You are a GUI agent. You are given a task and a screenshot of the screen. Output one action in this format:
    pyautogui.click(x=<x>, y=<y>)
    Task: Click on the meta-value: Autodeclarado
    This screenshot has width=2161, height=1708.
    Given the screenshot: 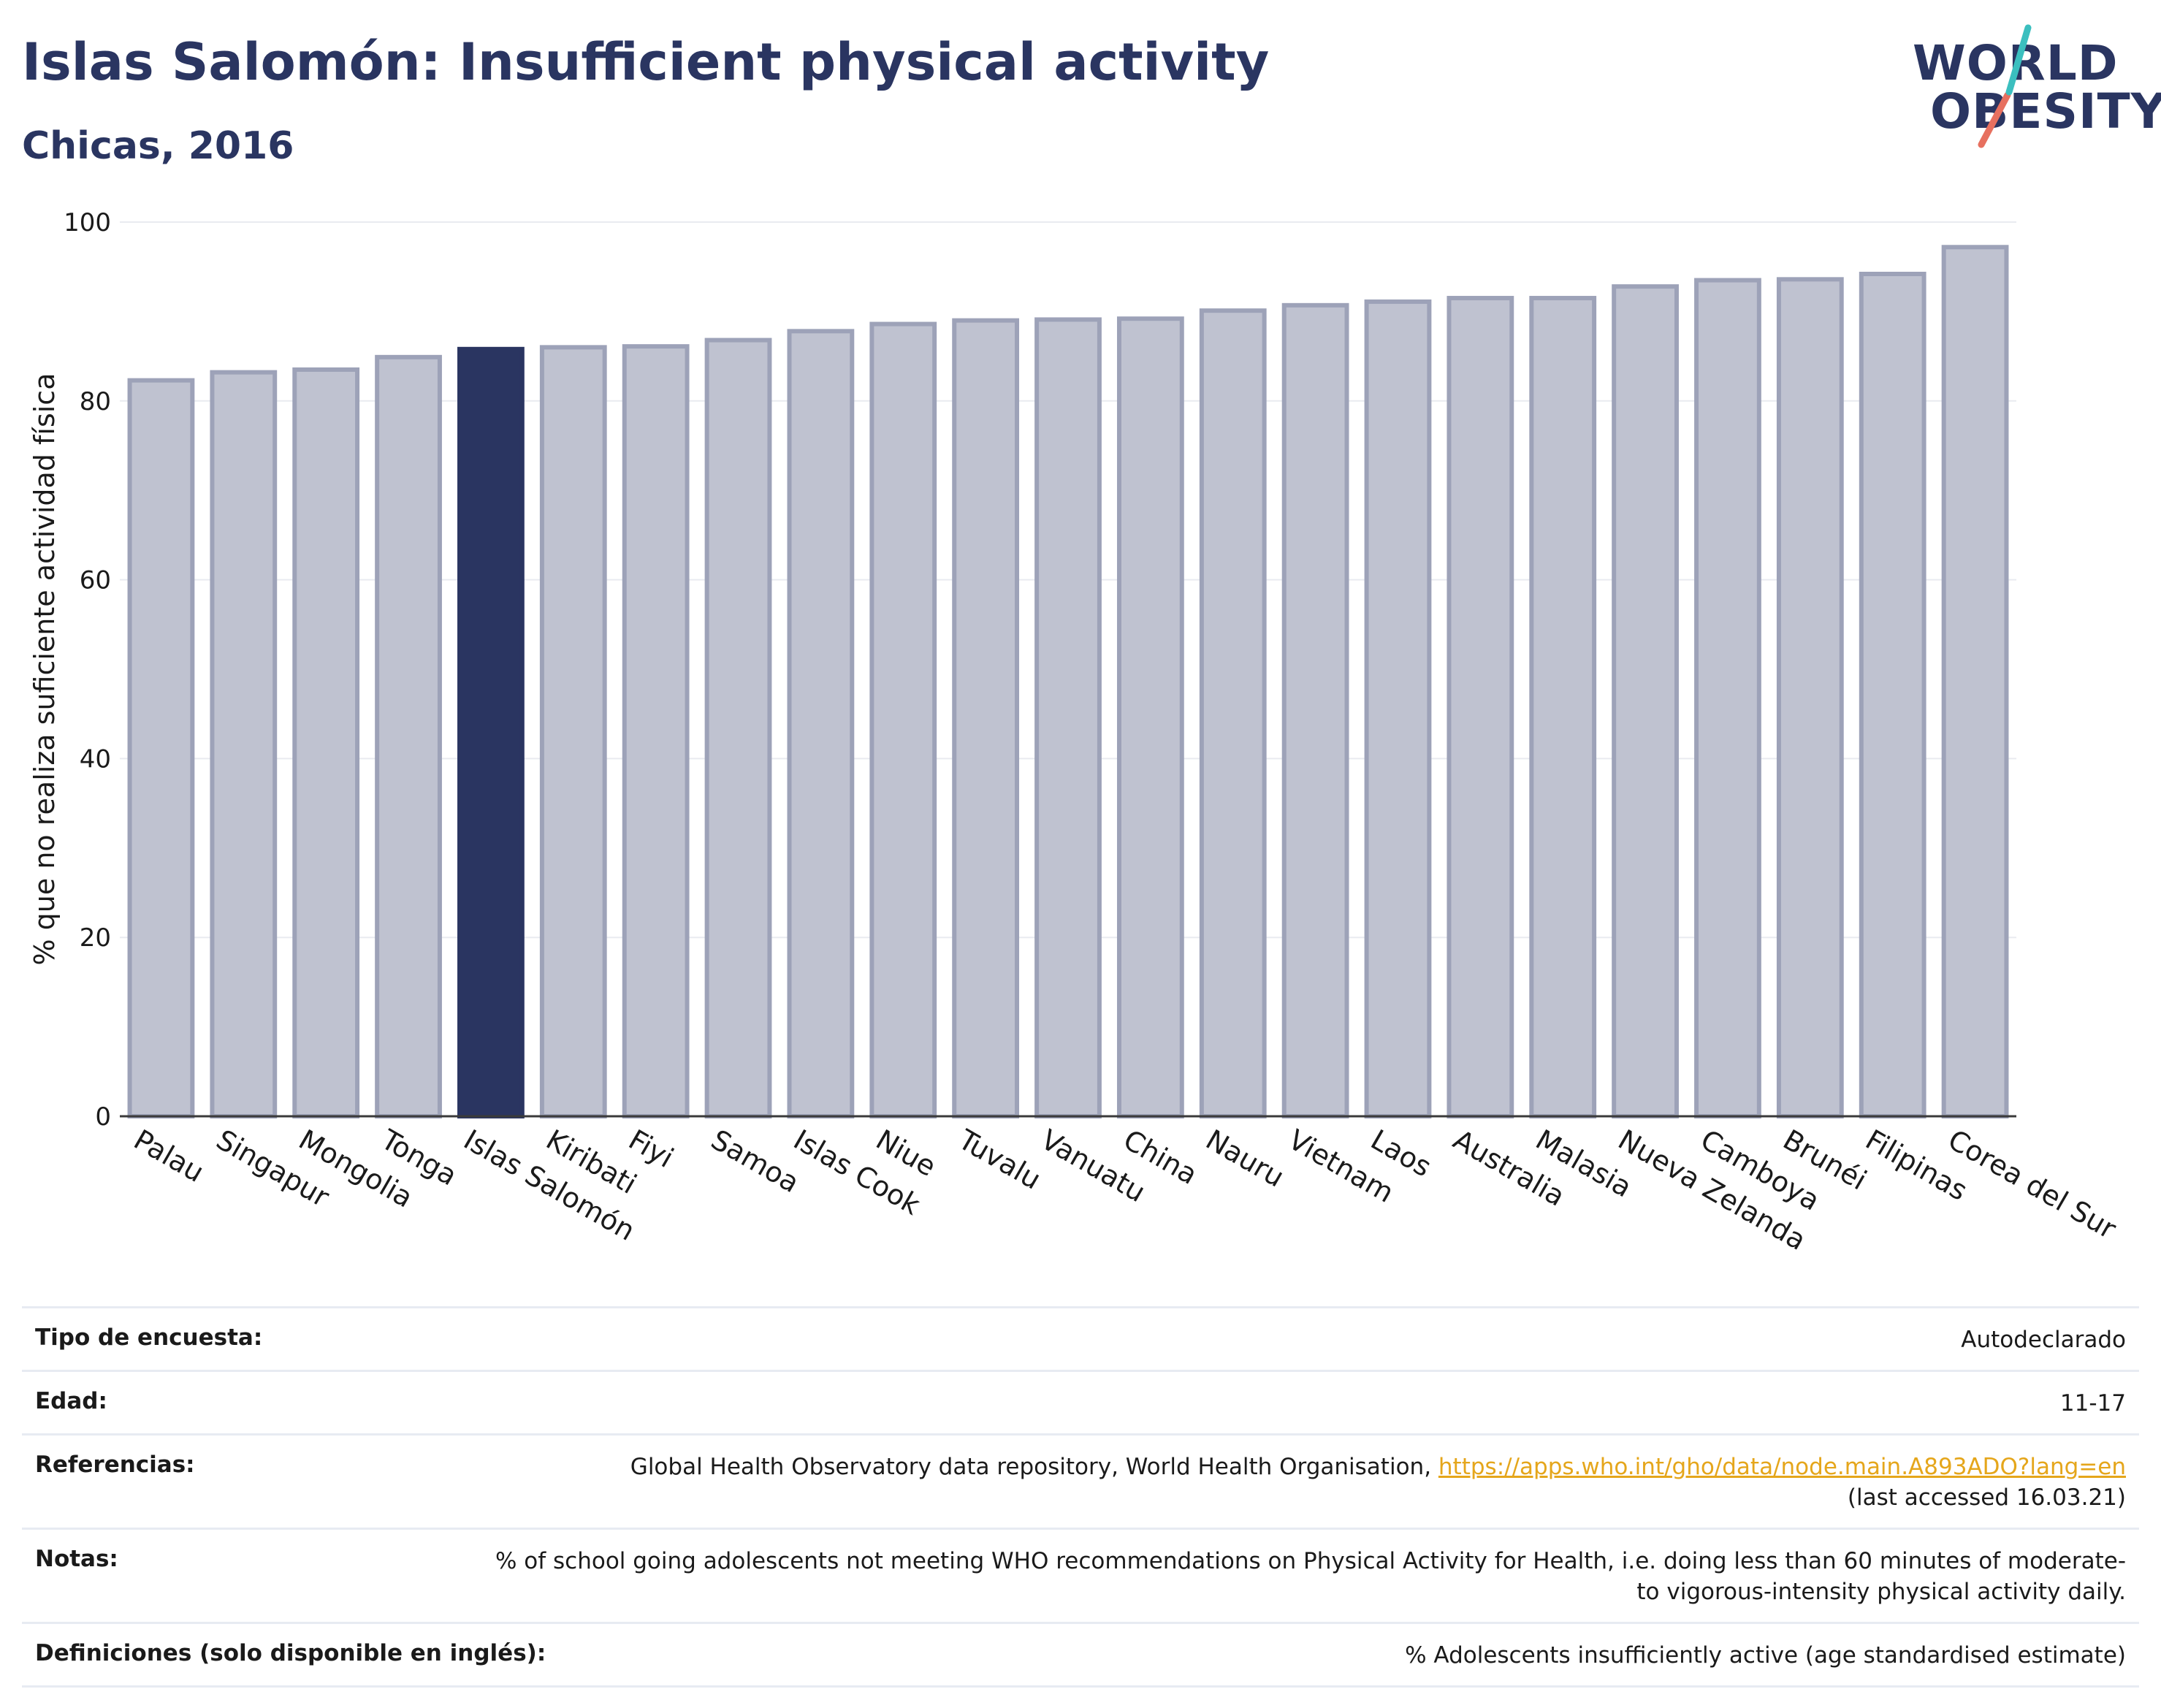 What is the action you would take?
    pyautogui.click(x=2044, y=1340)
    